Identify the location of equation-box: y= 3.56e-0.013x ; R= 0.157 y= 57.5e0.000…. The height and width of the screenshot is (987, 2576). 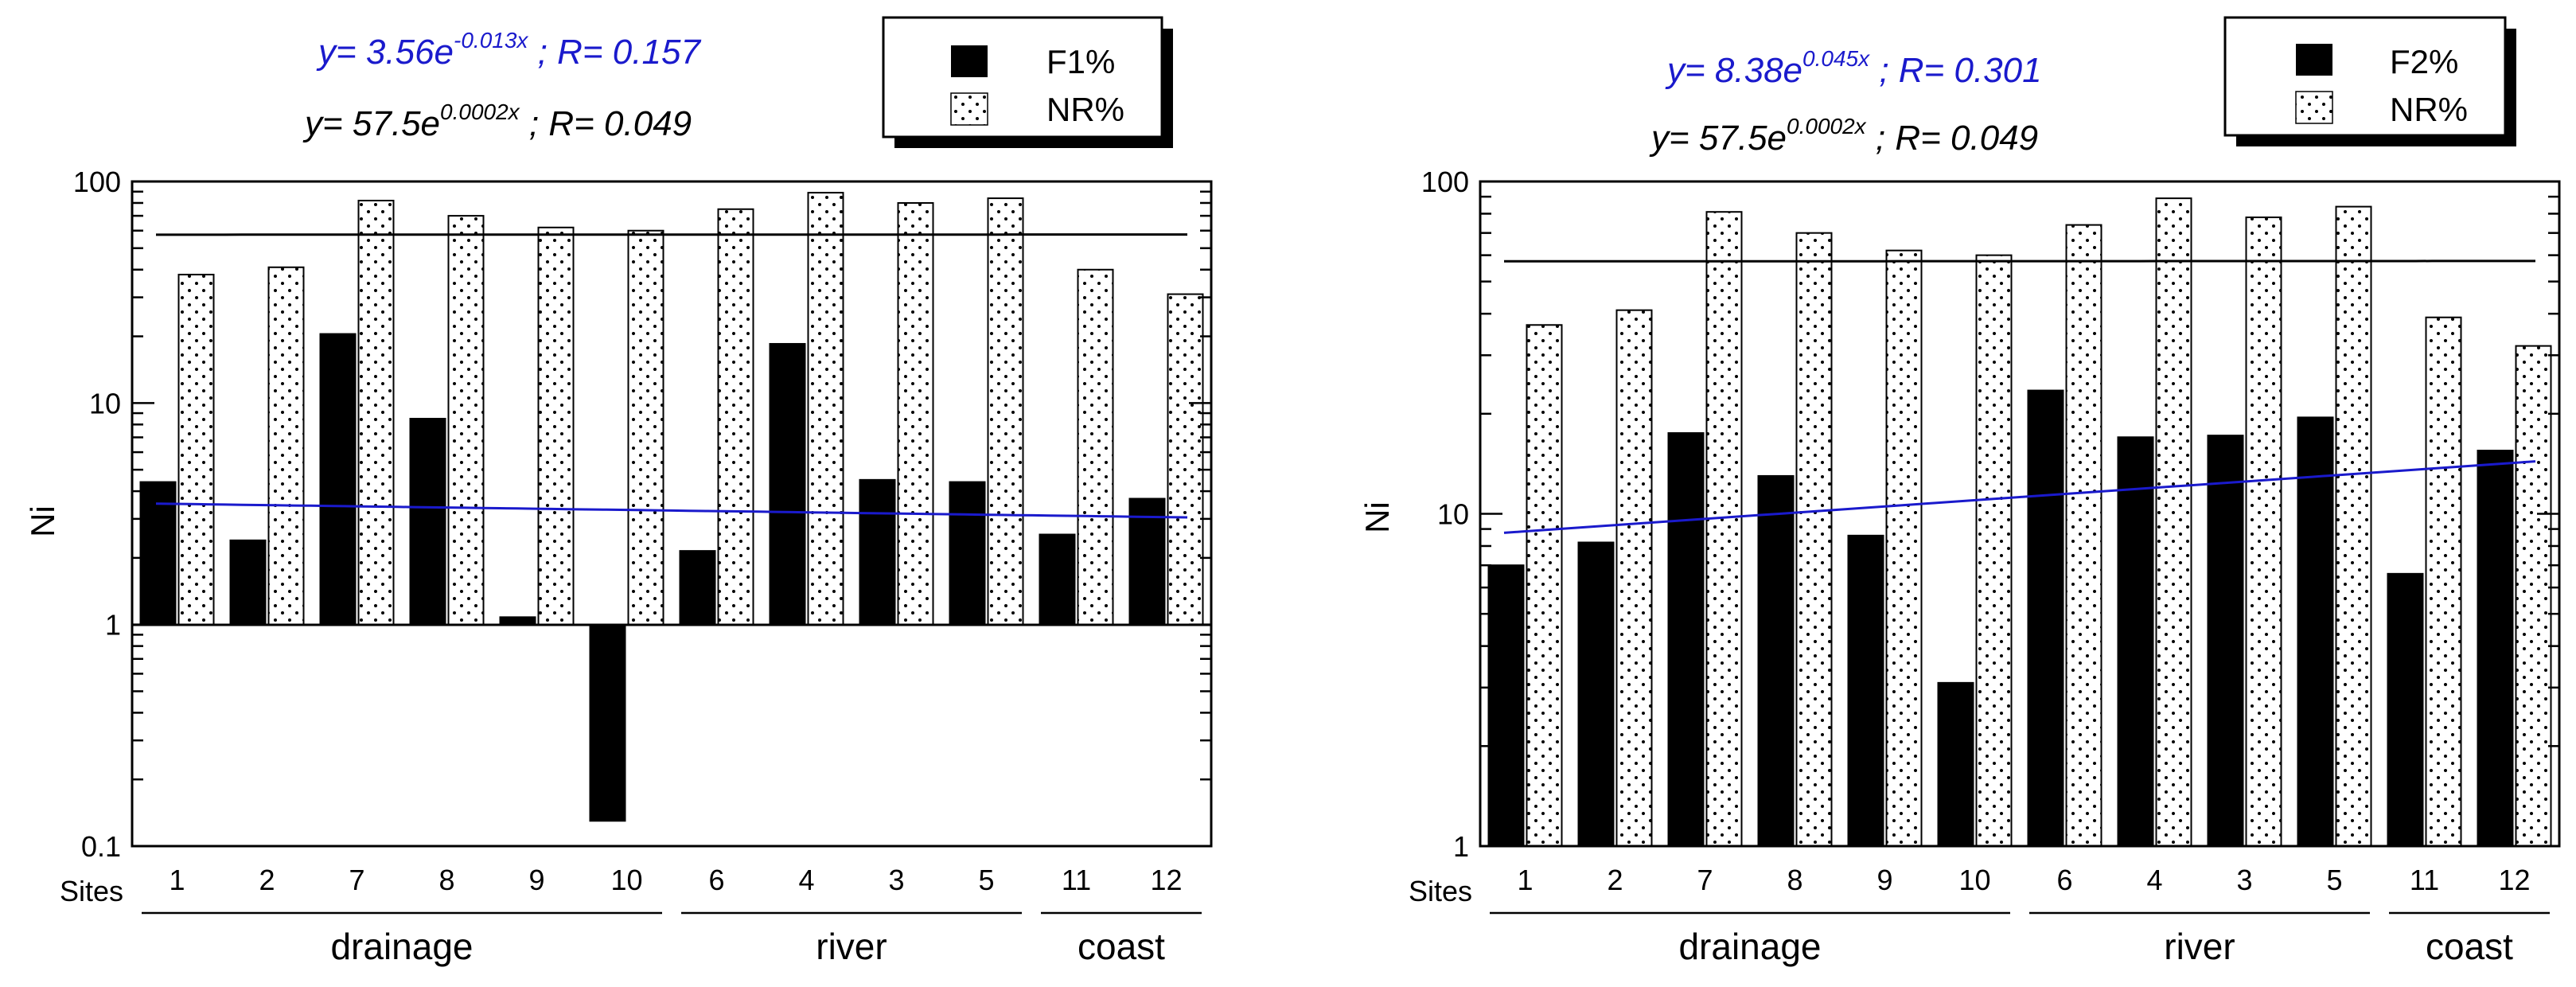
(501, 86).